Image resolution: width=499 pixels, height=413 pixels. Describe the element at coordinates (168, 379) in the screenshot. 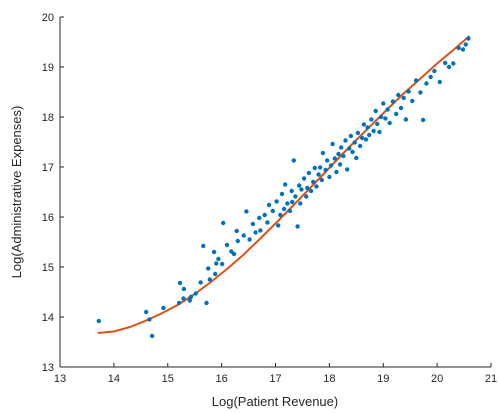

I see `x-tick-label: 15` at that location.